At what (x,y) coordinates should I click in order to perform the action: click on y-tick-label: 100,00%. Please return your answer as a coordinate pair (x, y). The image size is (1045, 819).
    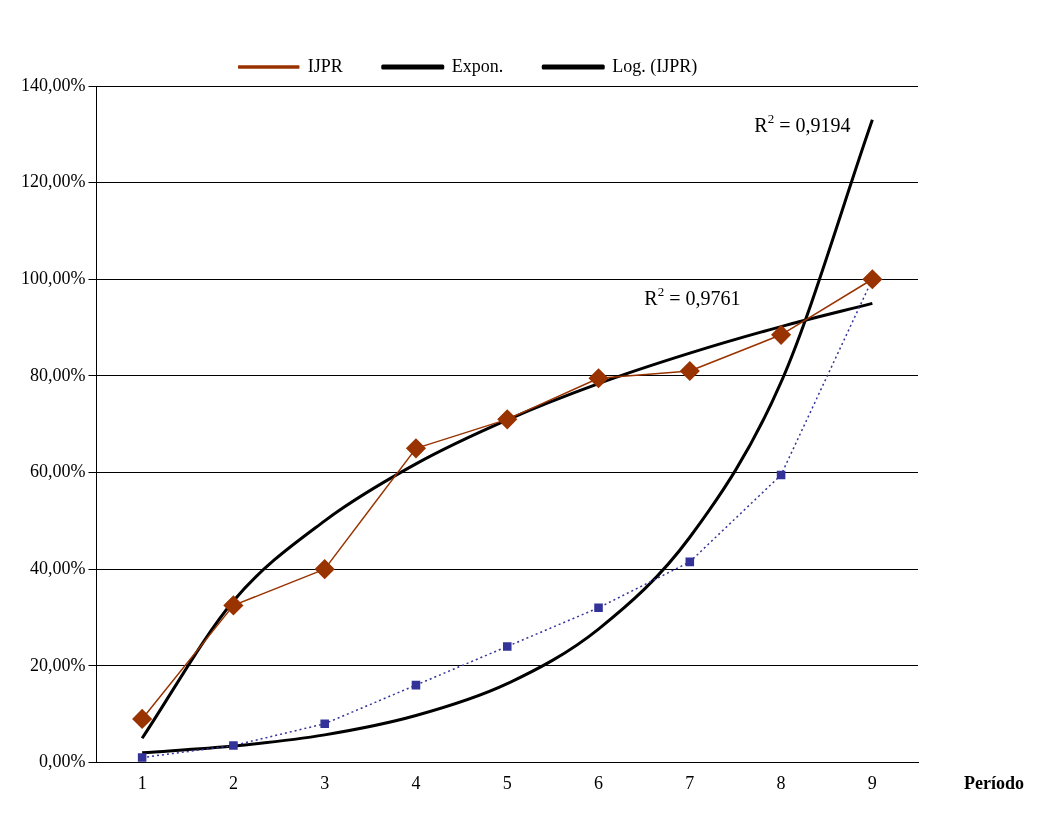
    Looking at the image, I should click on (53, 277).